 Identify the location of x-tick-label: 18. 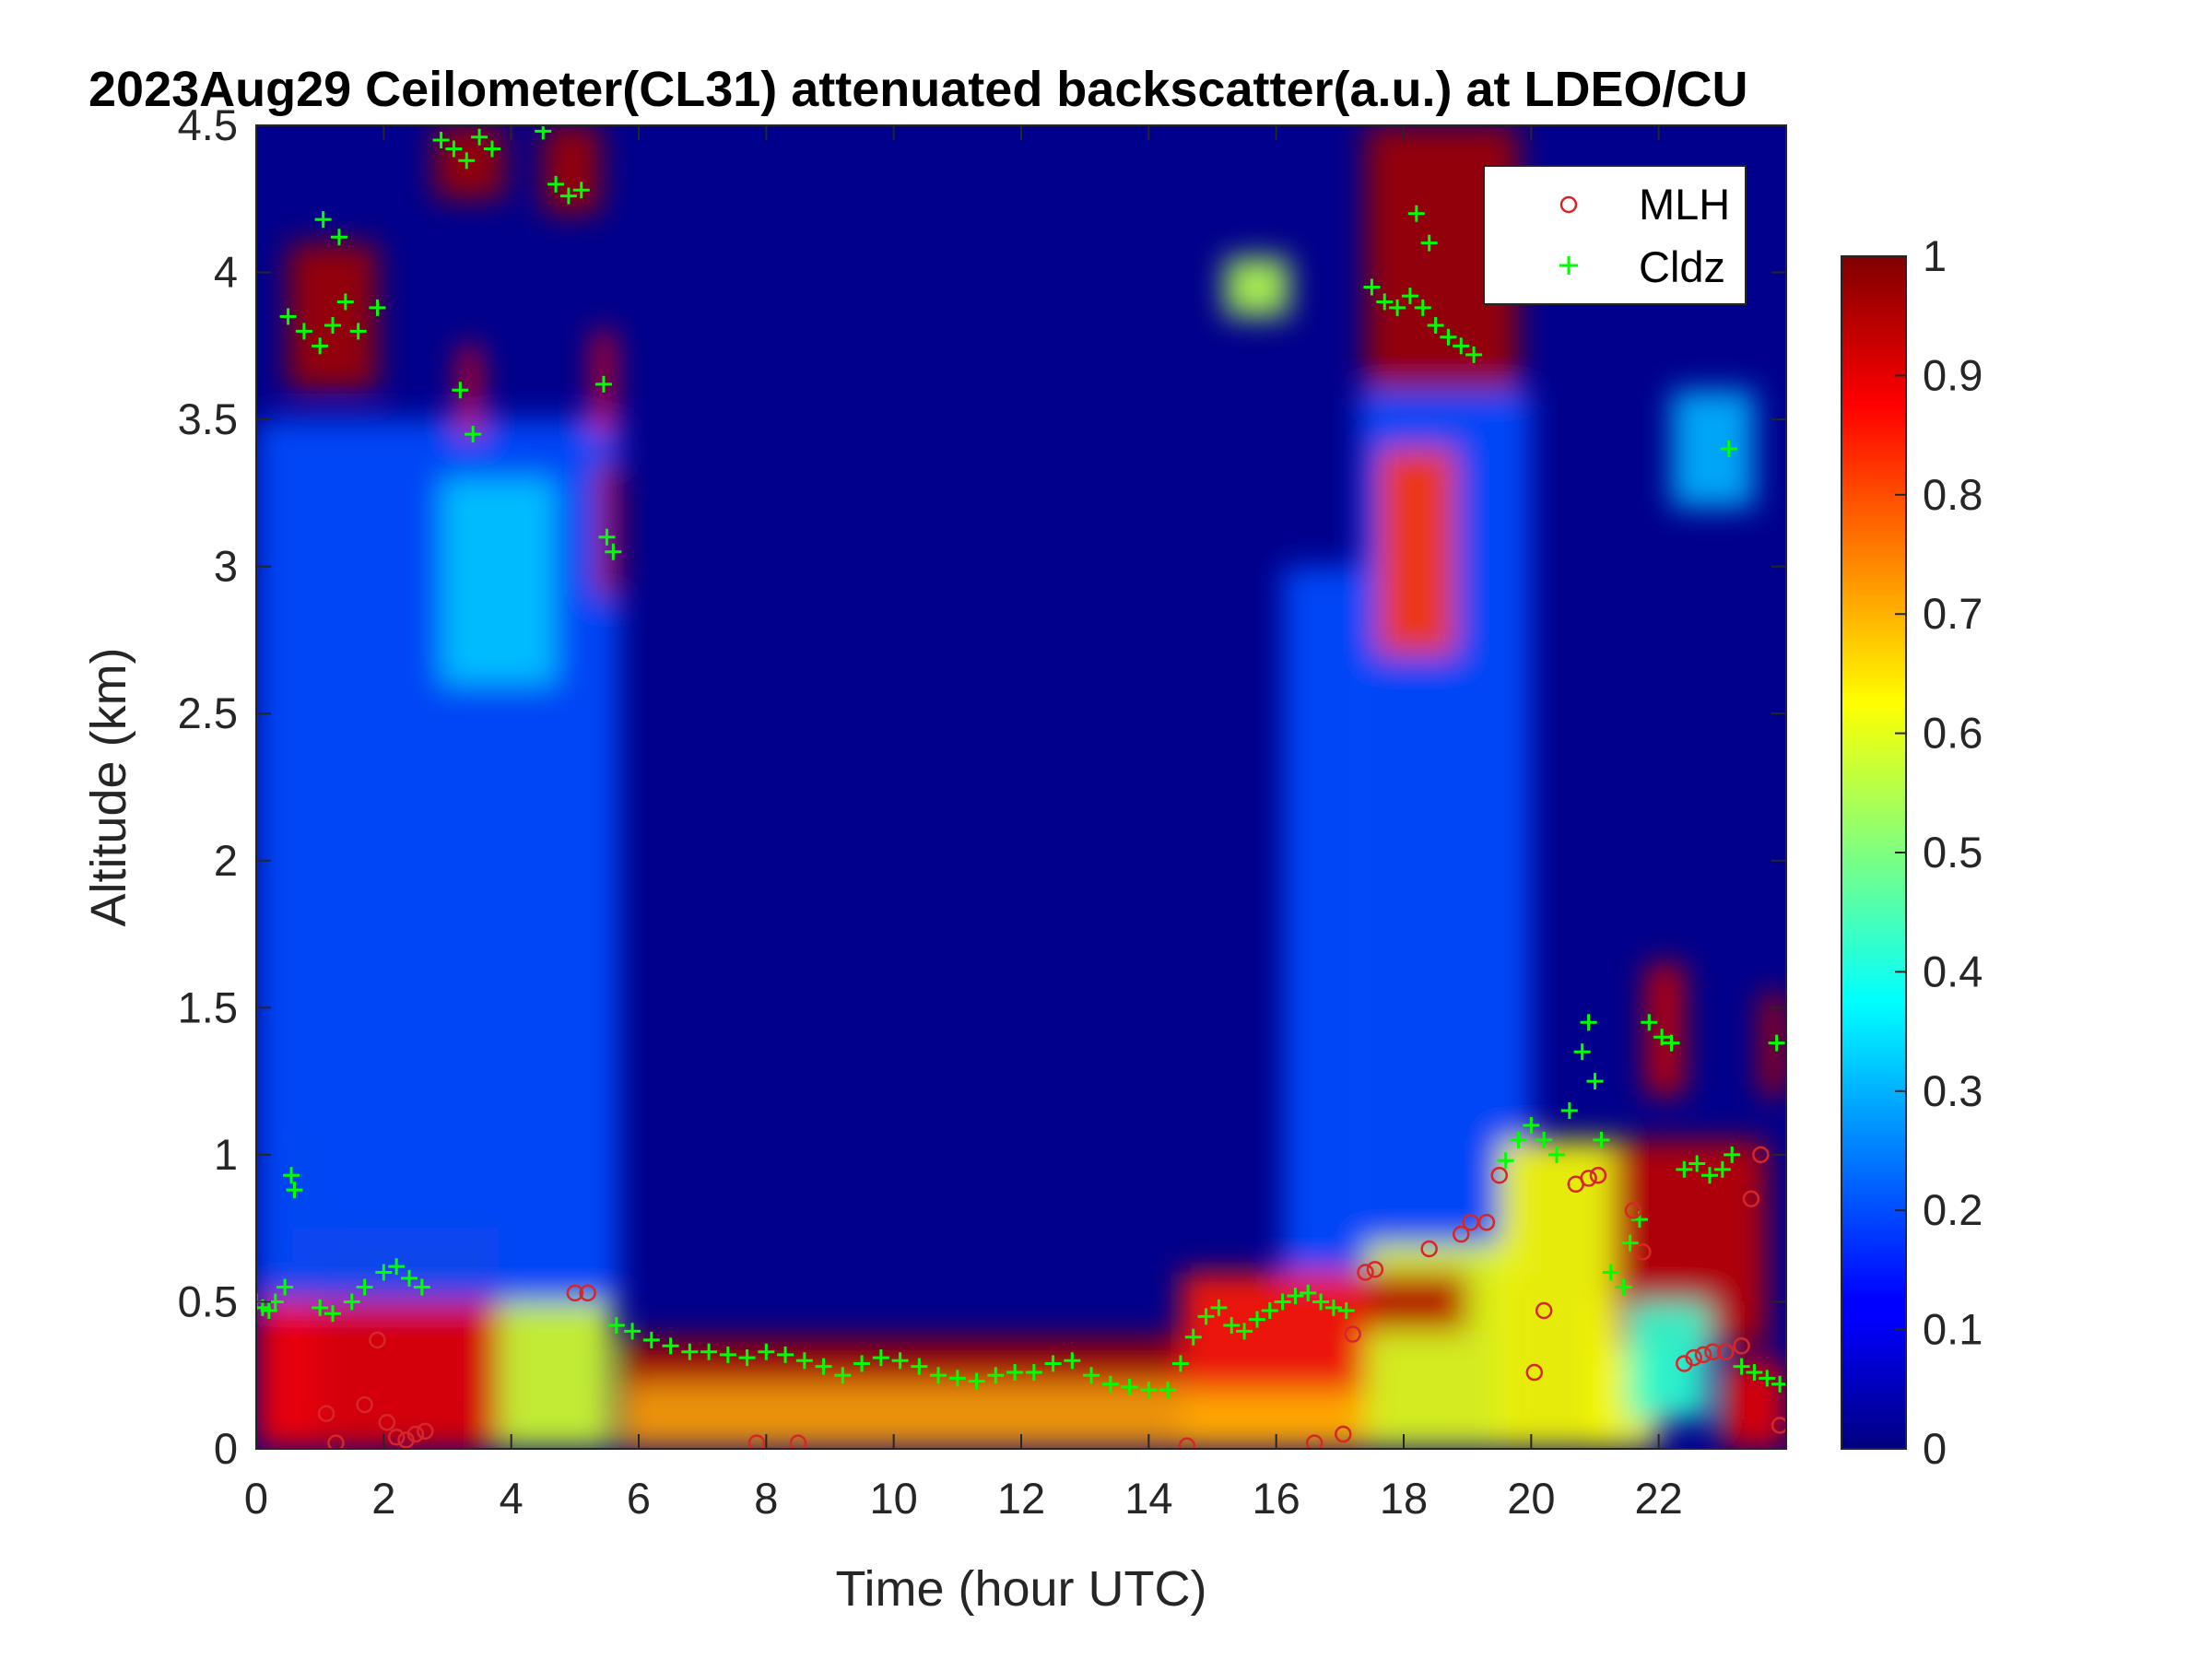
(1404, 1498).